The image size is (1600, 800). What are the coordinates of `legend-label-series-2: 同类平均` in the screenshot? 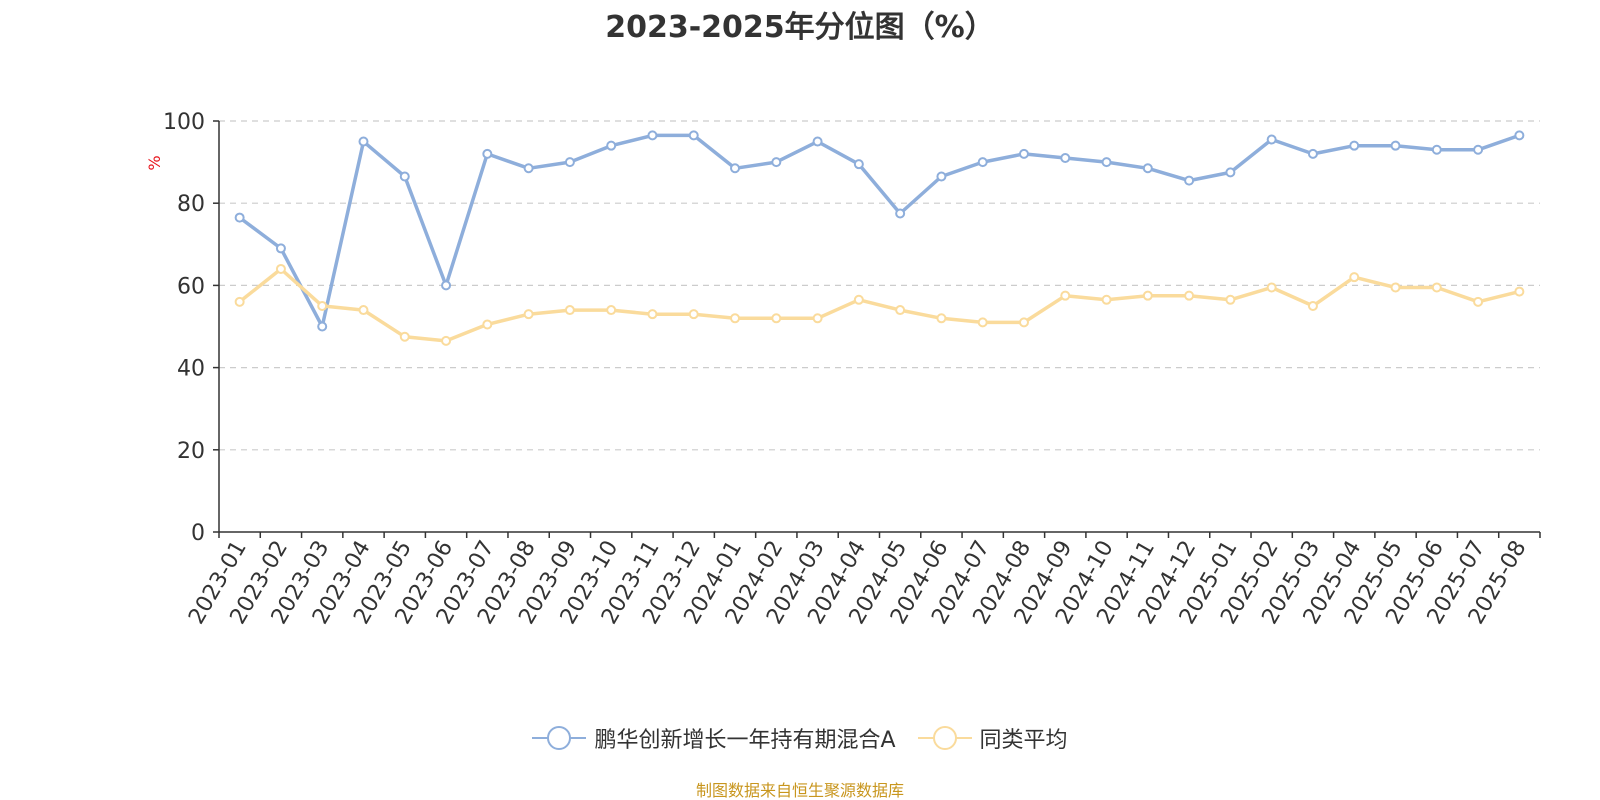 It's located at (1023, 740).